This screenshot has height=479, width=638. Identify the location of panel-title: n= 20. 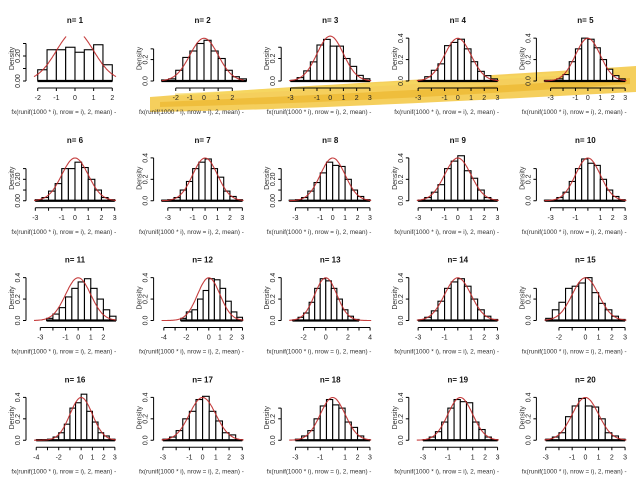
(585, 379).